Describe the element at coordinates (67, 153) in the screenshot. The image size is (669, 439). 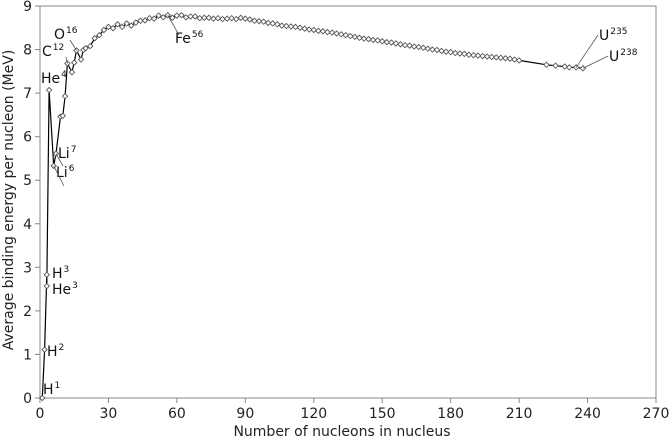
I see `isotope-label: Li7` at that location.